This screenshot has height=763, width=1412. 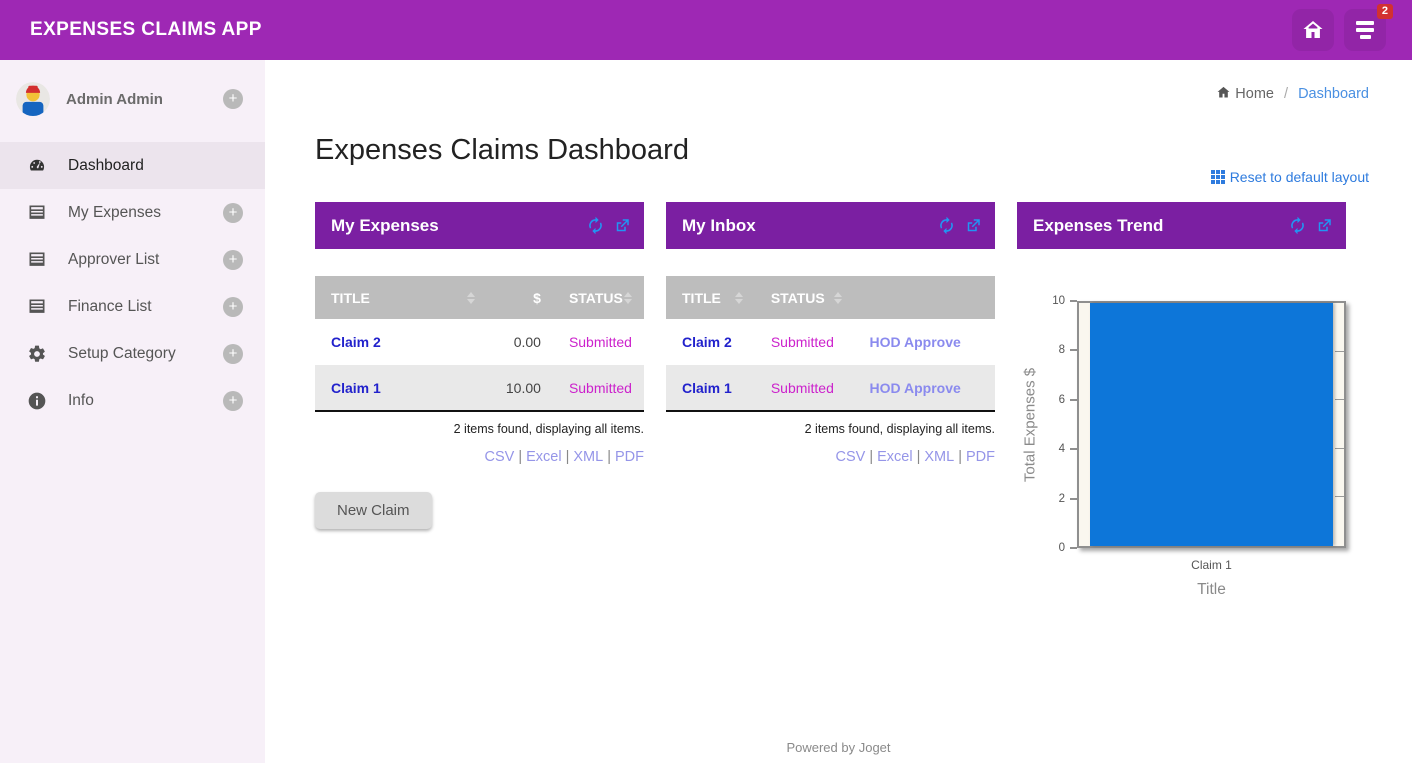 I want to click on my-inbox-panel: My Inbox TITLE, so click(x=830, y=400).